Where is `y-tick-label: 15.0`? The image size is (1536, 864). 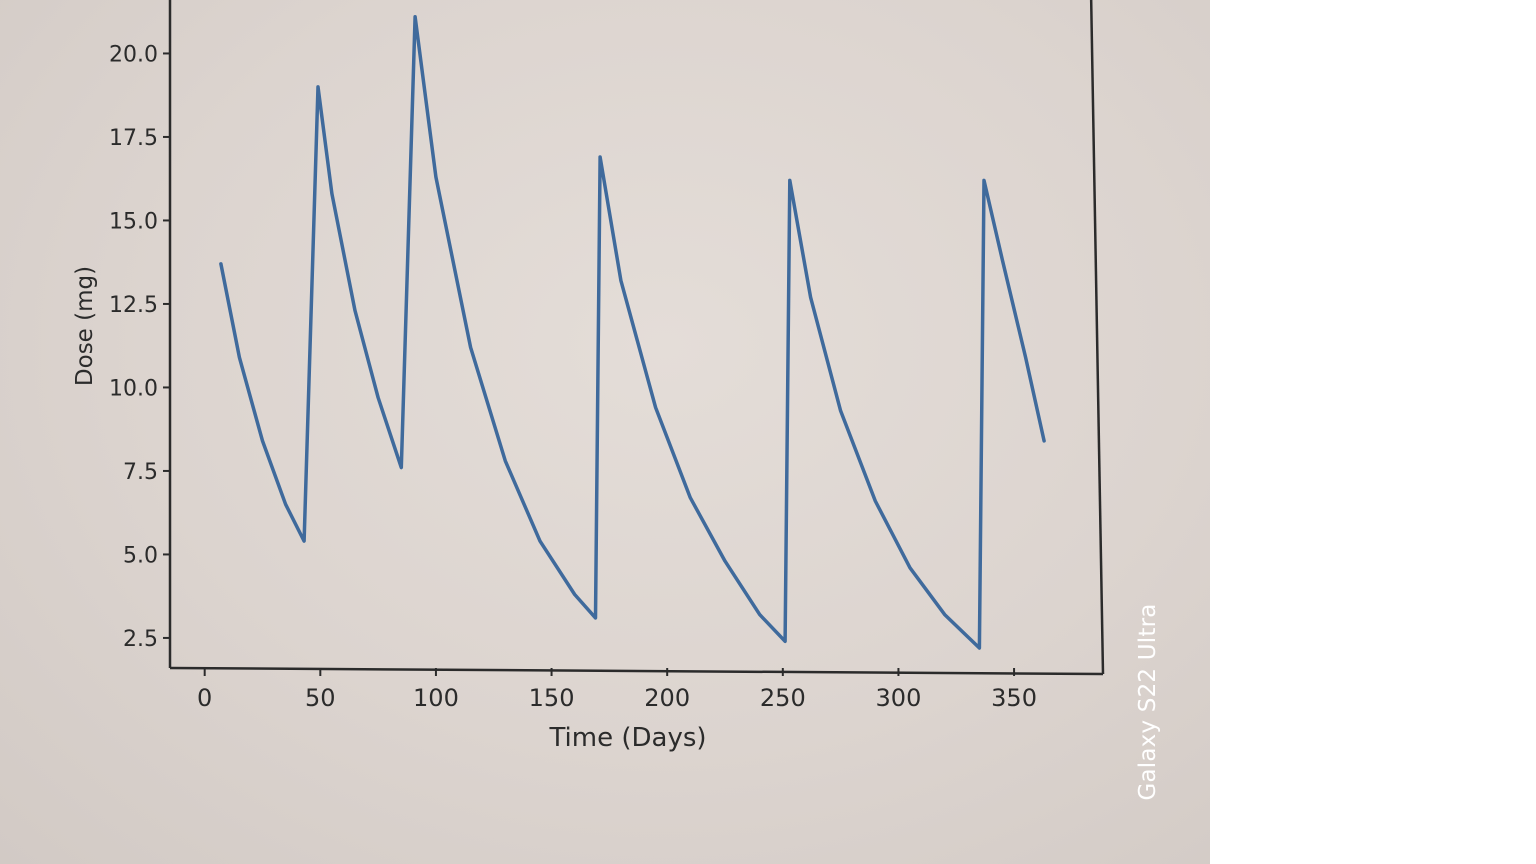 y-tick-label: 15.0 is located at coordinates (133, 221).